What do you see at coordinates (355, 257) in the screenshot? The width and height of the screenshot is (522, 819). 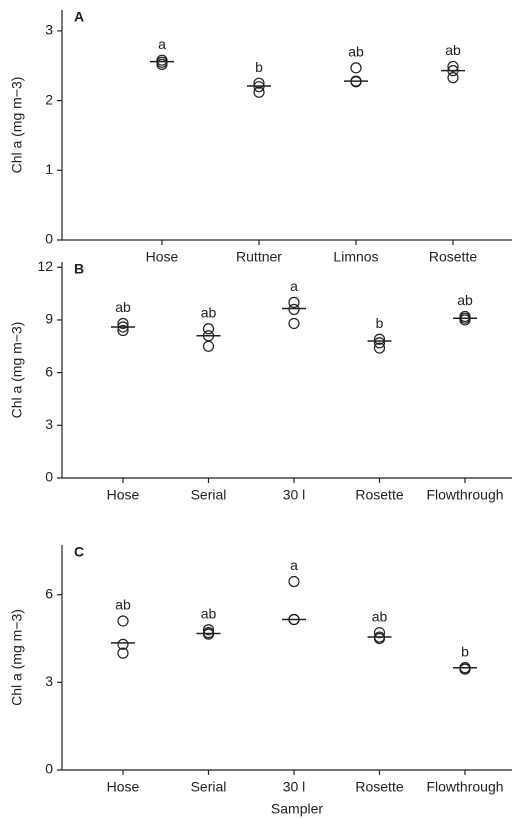 I see `x-tick-label: Limnos` at bounding box center [355, 257].